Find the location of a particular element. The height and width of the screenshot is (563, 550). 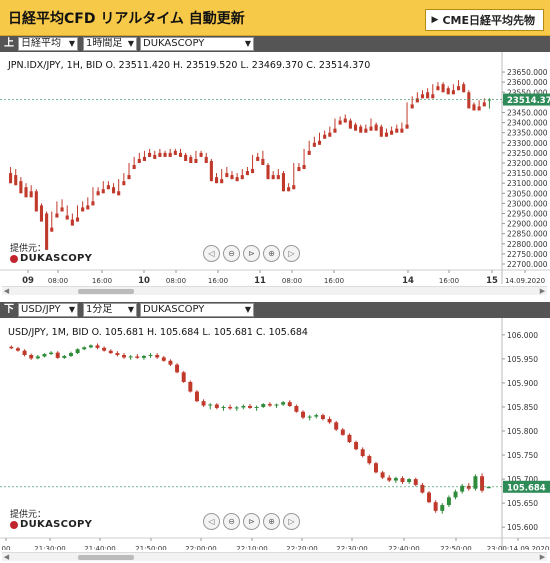

y-tick-label: 105.700 is located at coordinates (522, 479).